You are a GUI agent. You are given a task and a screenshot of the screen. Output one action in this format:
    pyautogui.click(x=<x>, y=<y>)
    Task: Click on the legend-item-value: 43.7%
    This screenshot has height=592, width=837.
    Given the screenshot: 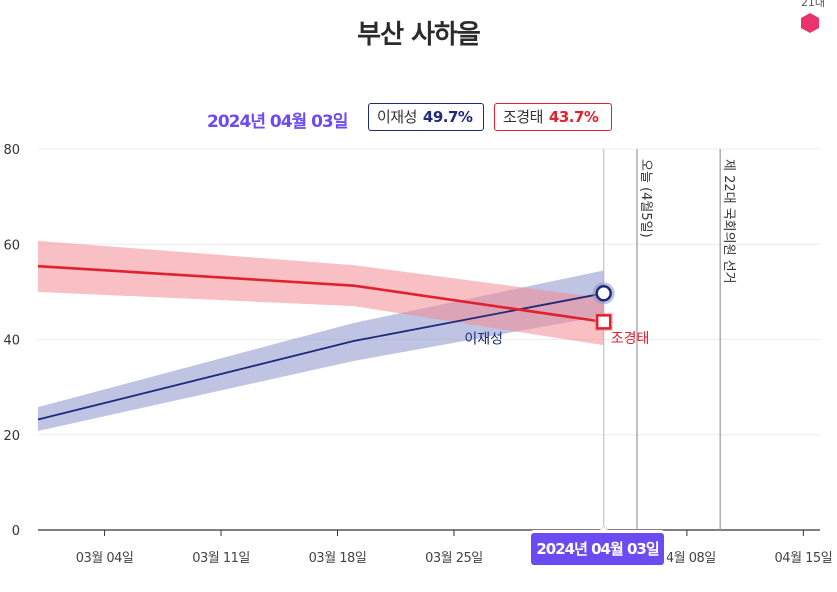 What is the action you would take?
    pyautogui.click(x=573, y=117)
    